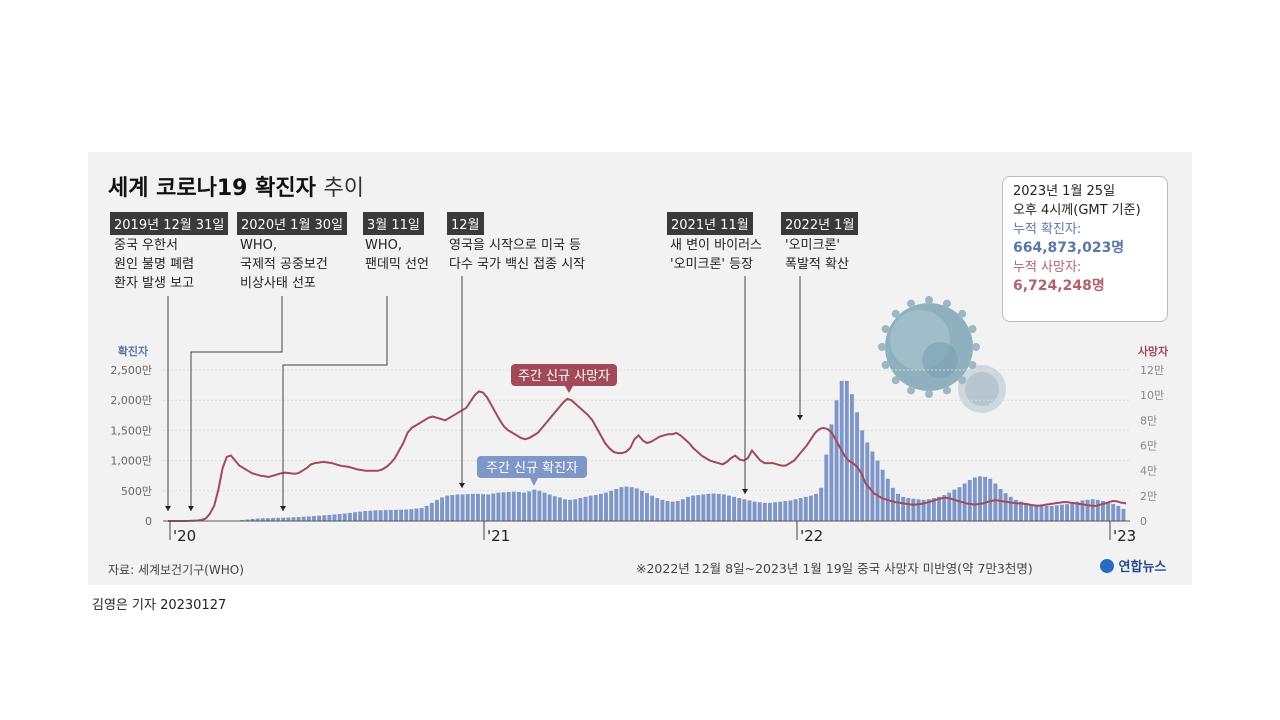 The width and height of the screenshot is (1280, 720). What do you see at coordinates (1069, 248) in the screenshot?
I see `cases-value: 664,873,023명` at bounding box center [1069, 248].